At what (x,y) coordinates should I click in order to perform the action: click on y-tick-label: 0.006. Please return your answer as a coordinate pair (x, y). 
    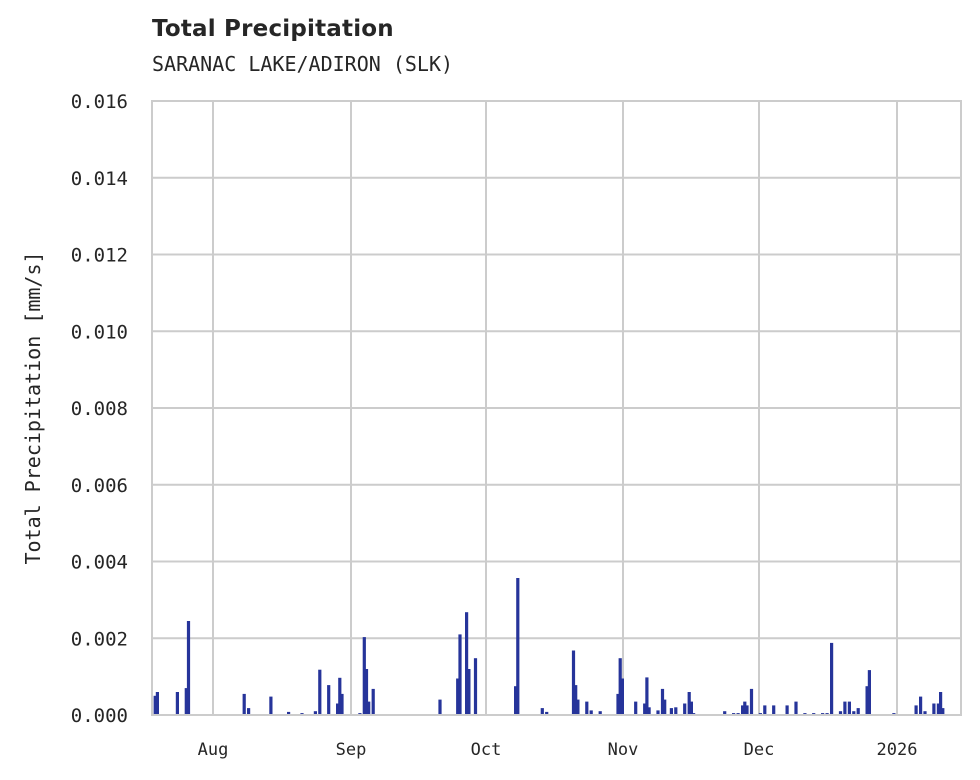
    Looking at the image, I should click on (99, 486).